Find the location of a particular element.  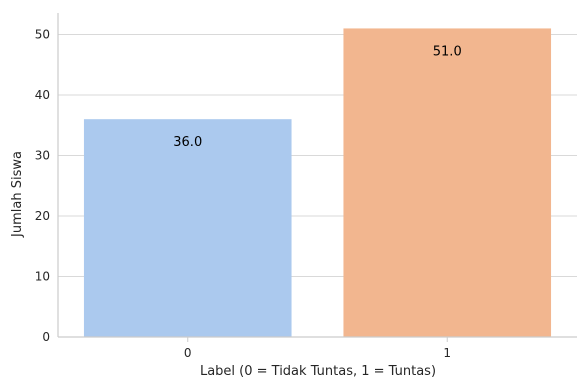

x-tick-label: 0 is located at coordinates (188, 353).